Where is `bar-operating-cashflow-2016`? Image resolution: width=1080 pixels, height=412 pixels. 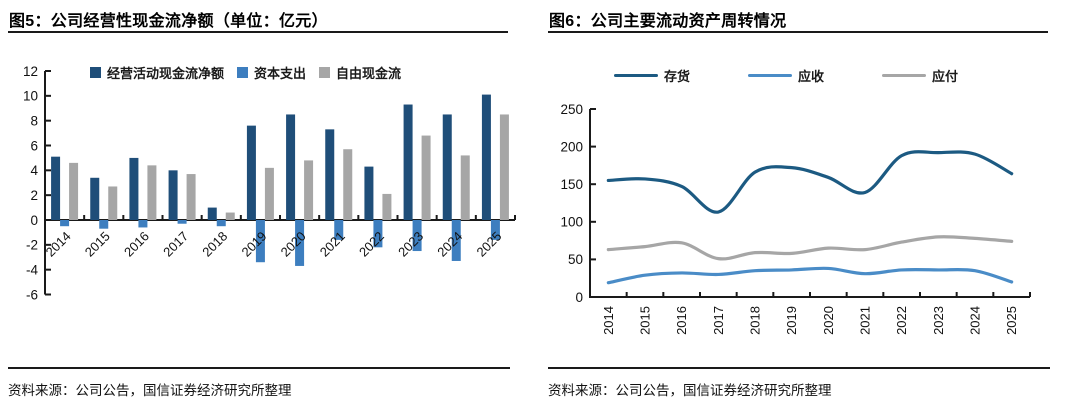
bar-operating-cashflow-2016 is located at coordinates (134, 188).